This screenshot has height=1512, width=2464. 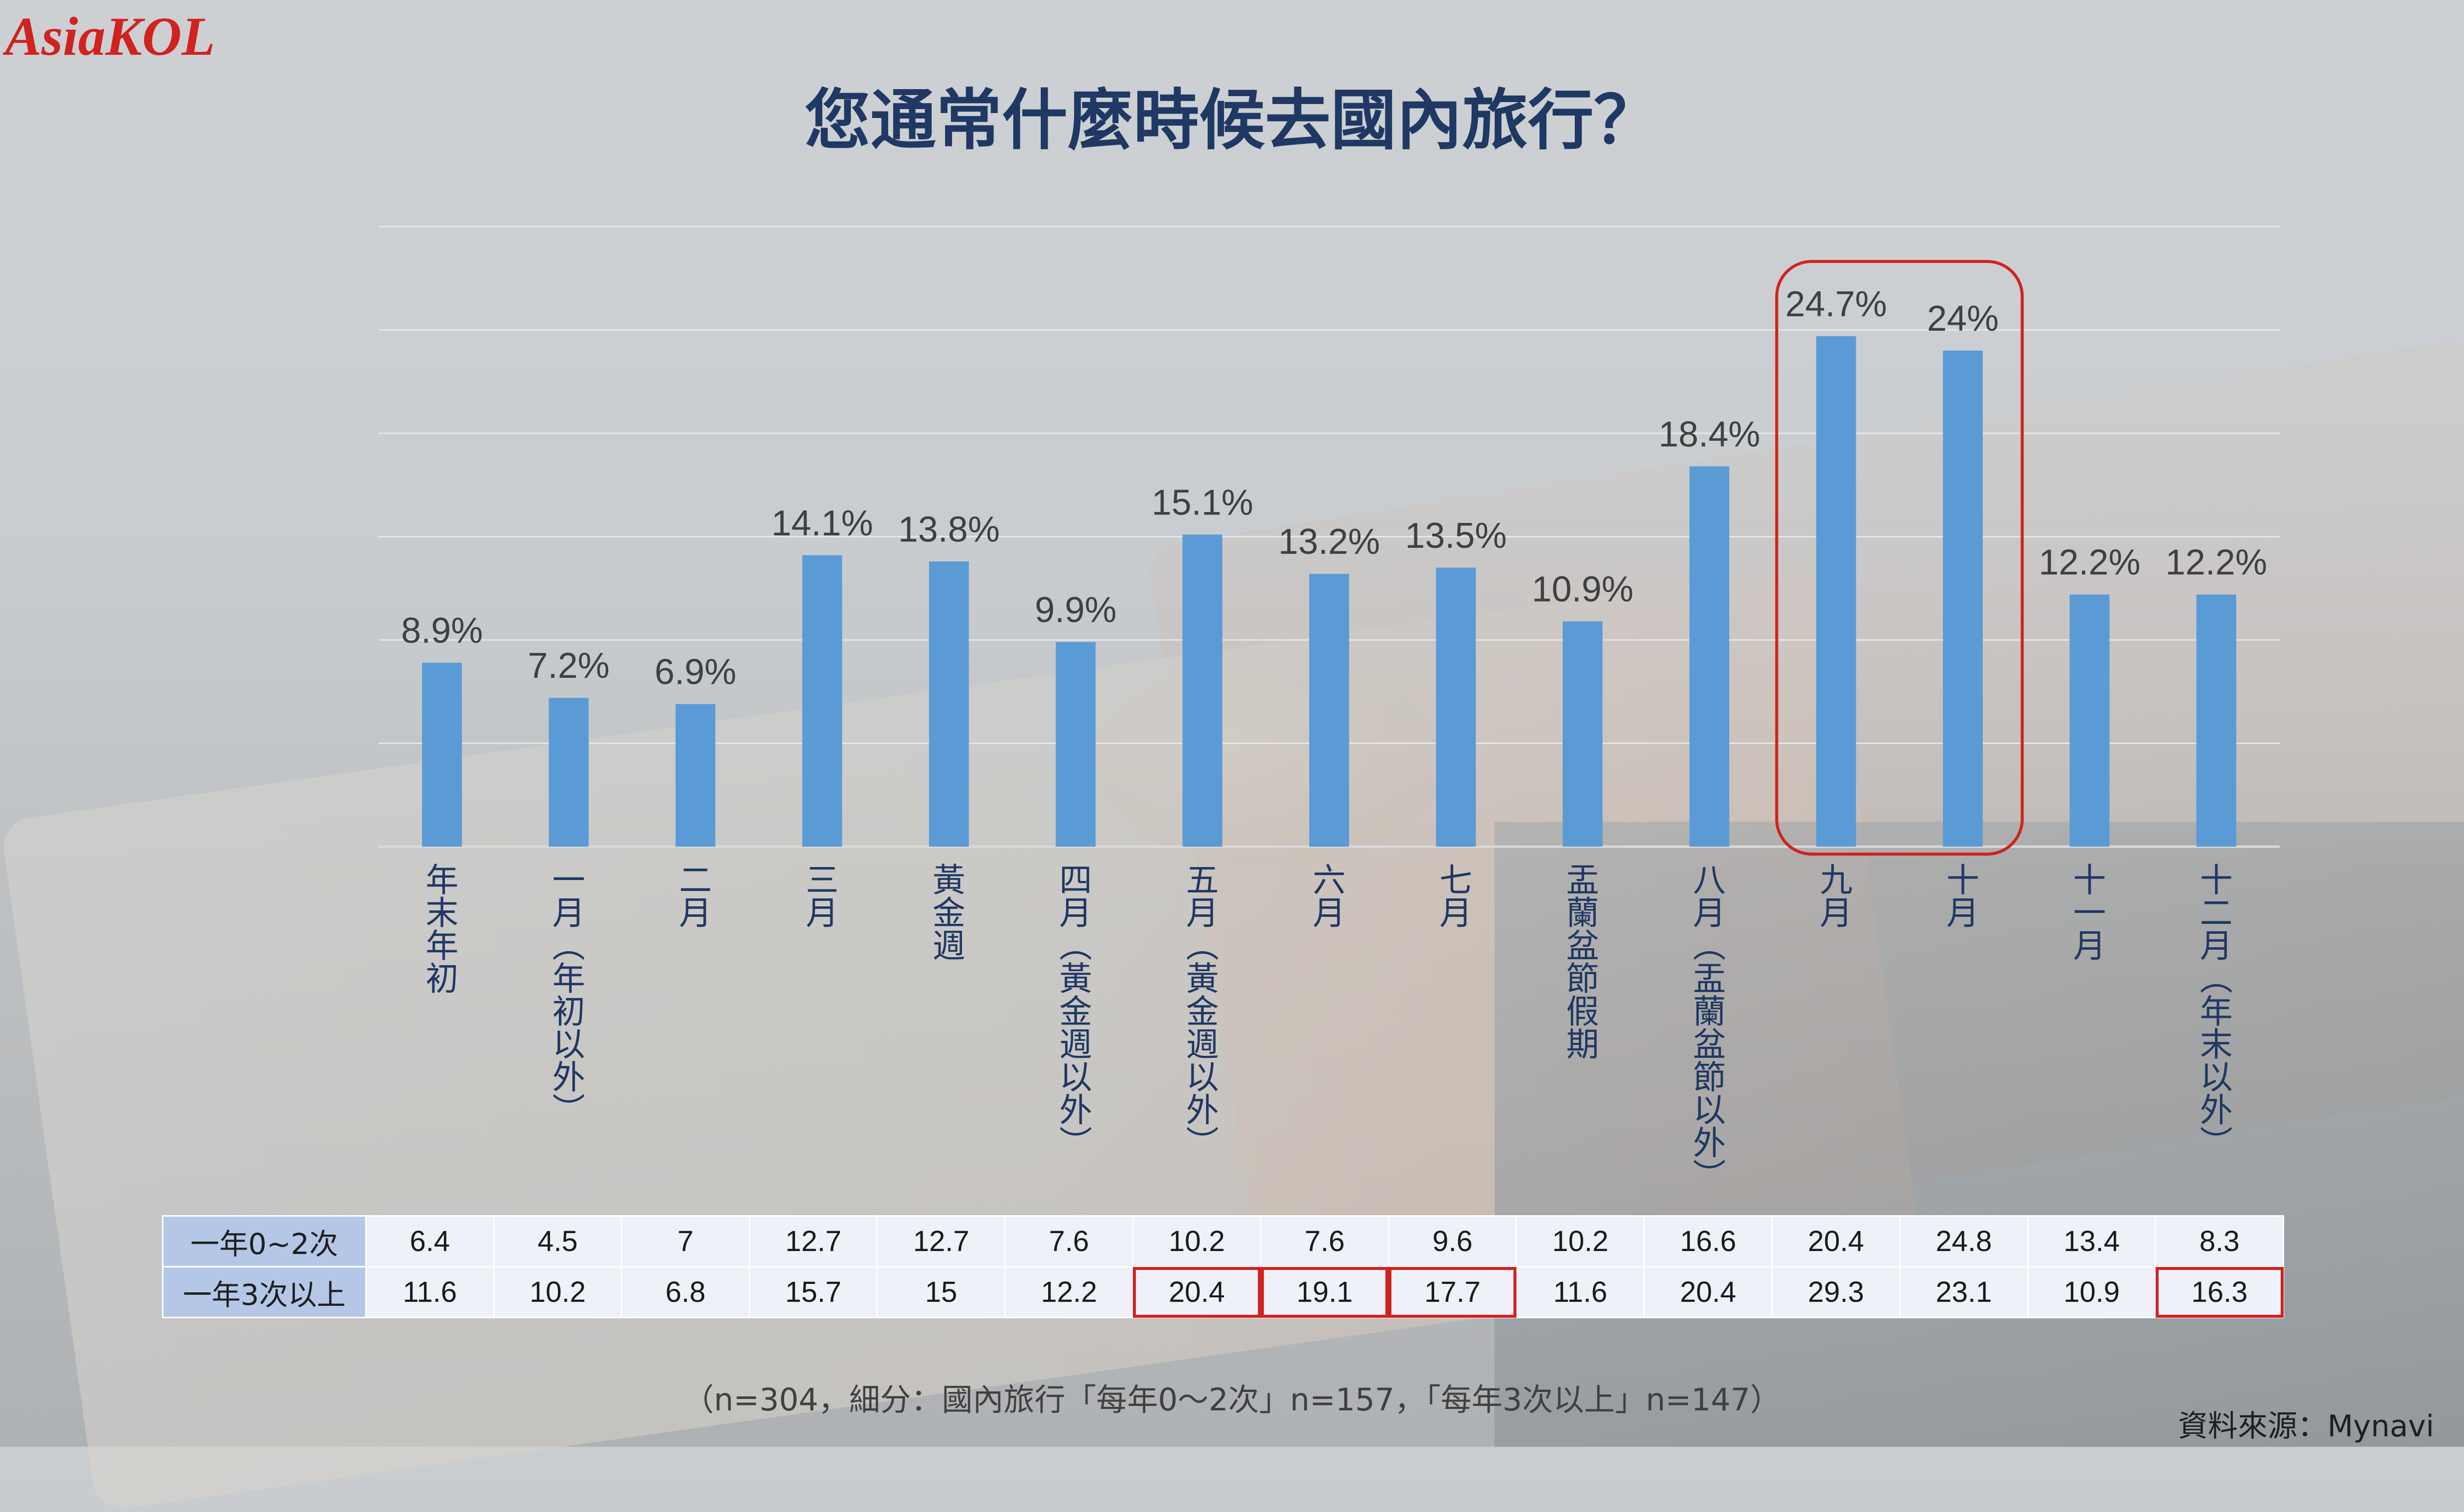 What do you see at coordinates (1452, 1292) in the screenshot?
I see `table-cell: 17.7` at bounding box center [1452, 1292].